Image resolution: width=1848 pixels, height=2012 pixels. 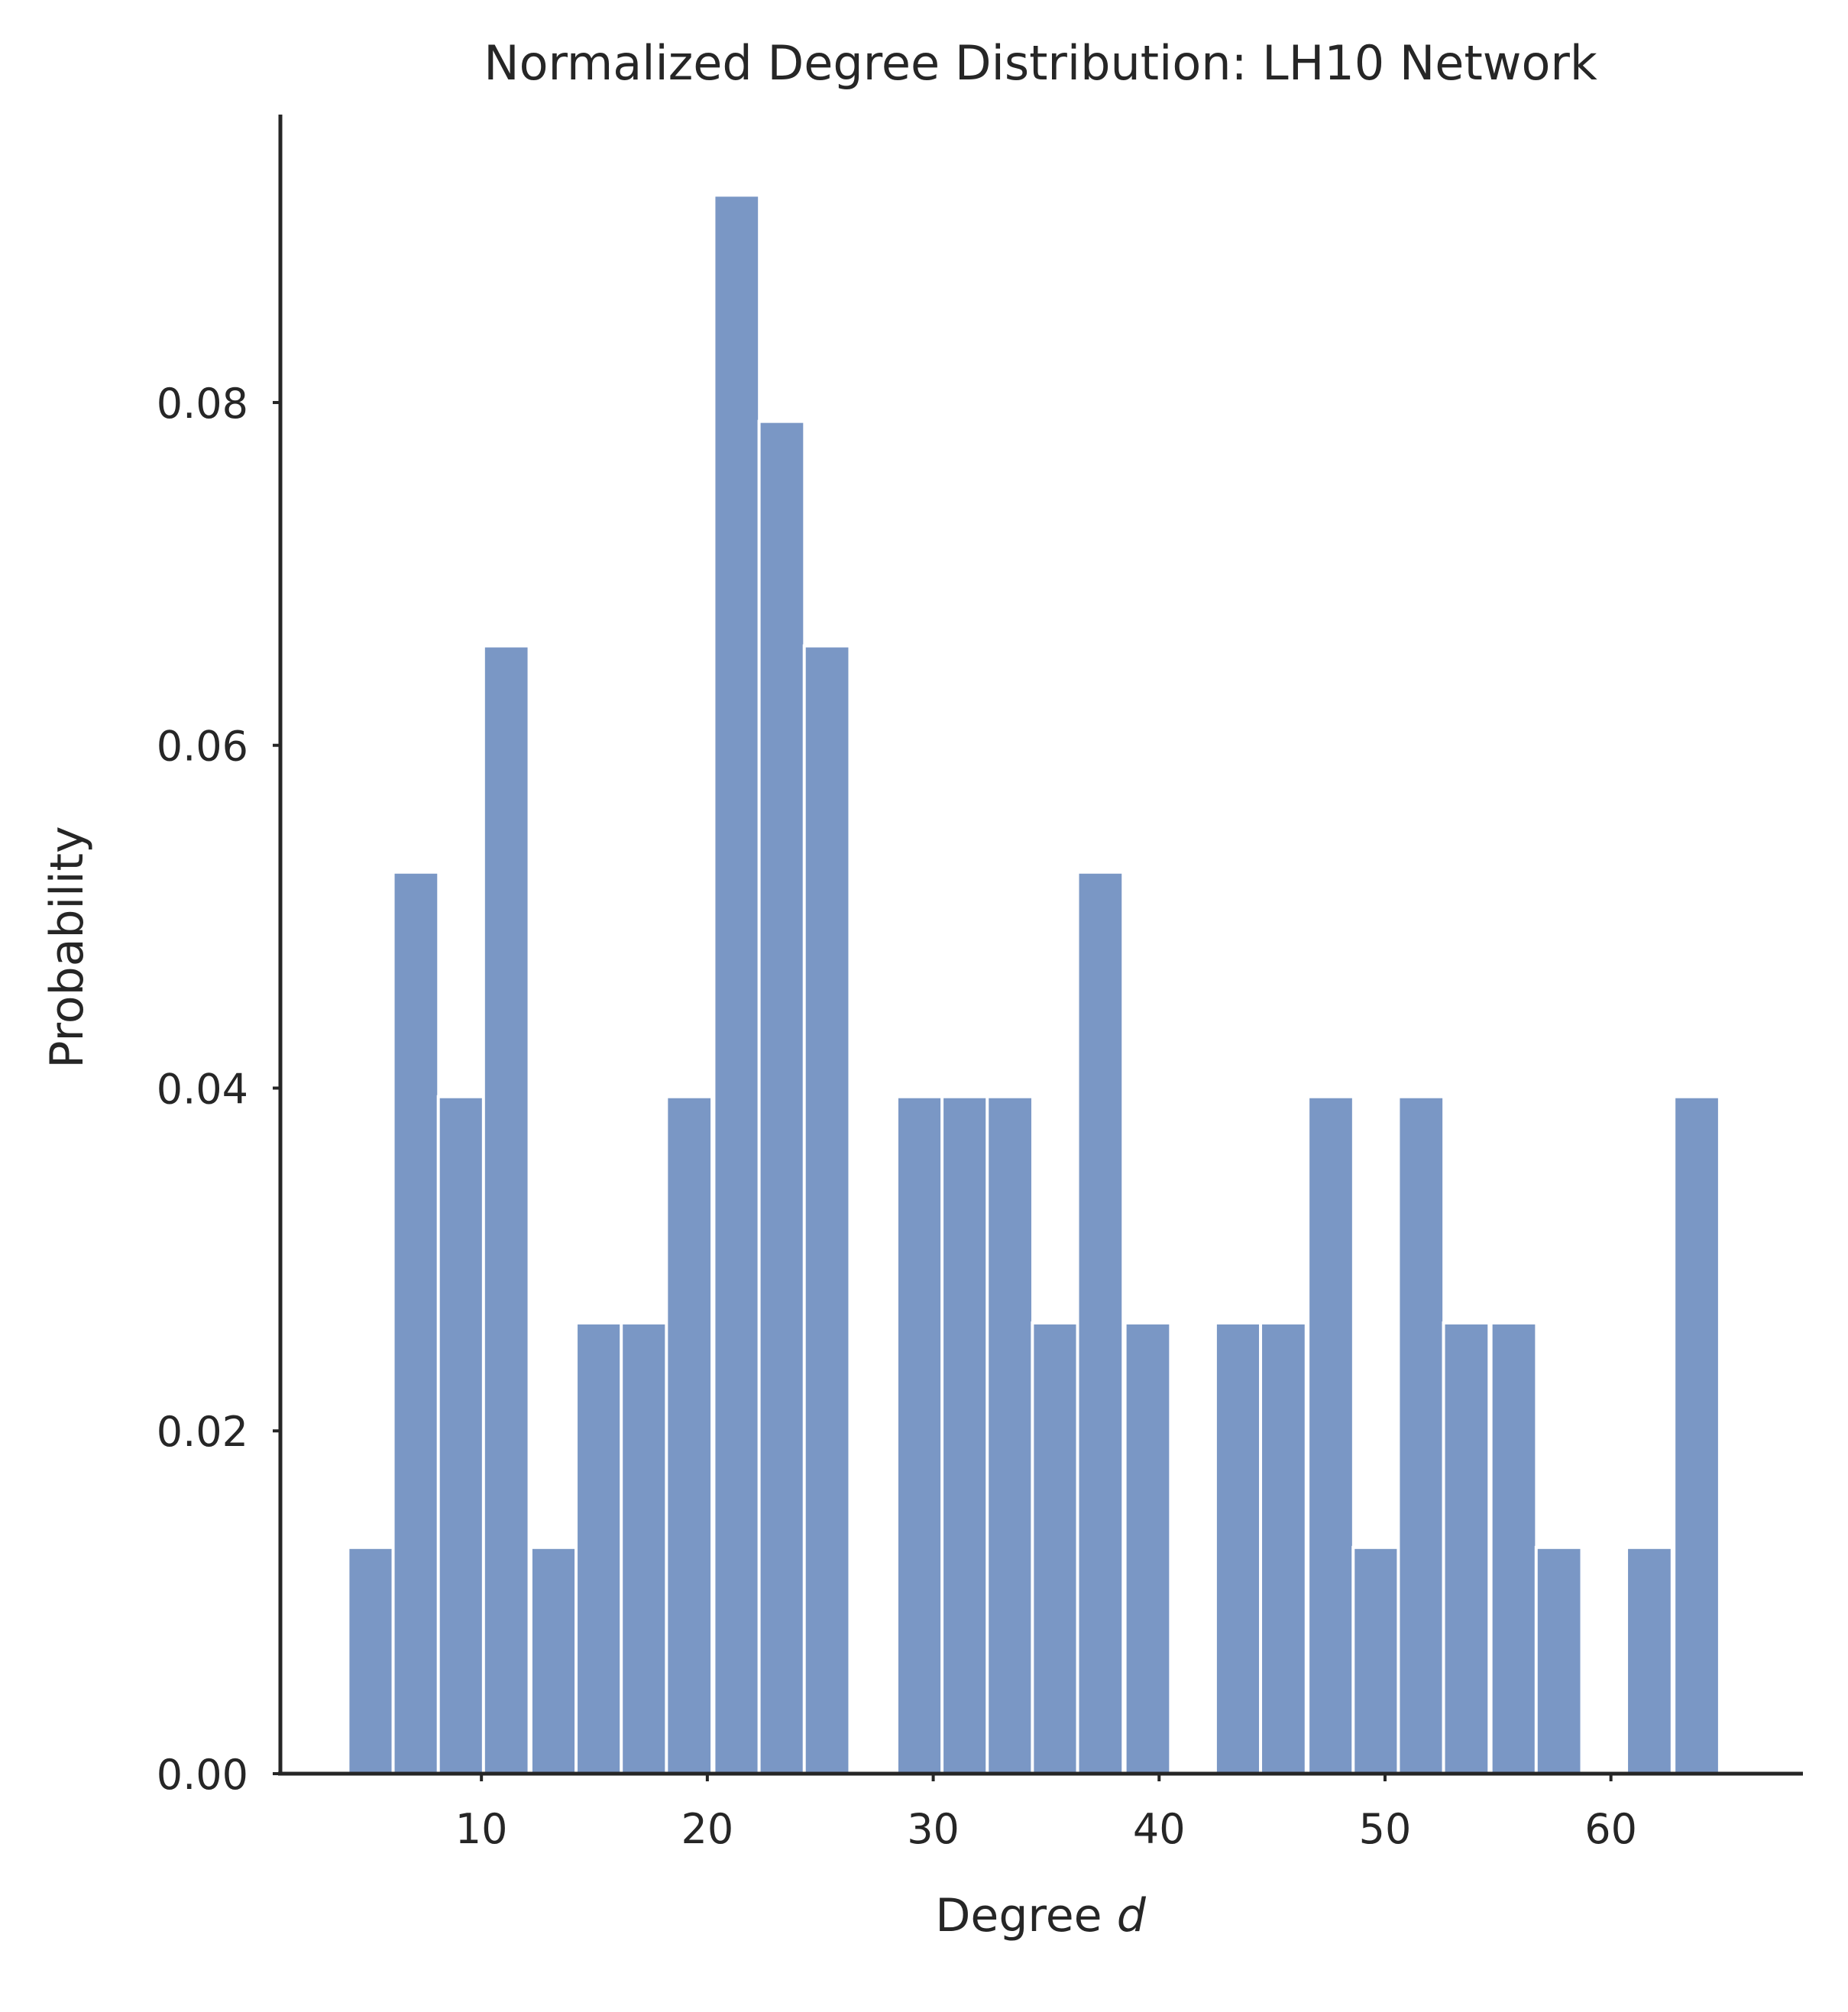 I want to click on x-axis-label: Degree d, so click(x=1040, y=1916).